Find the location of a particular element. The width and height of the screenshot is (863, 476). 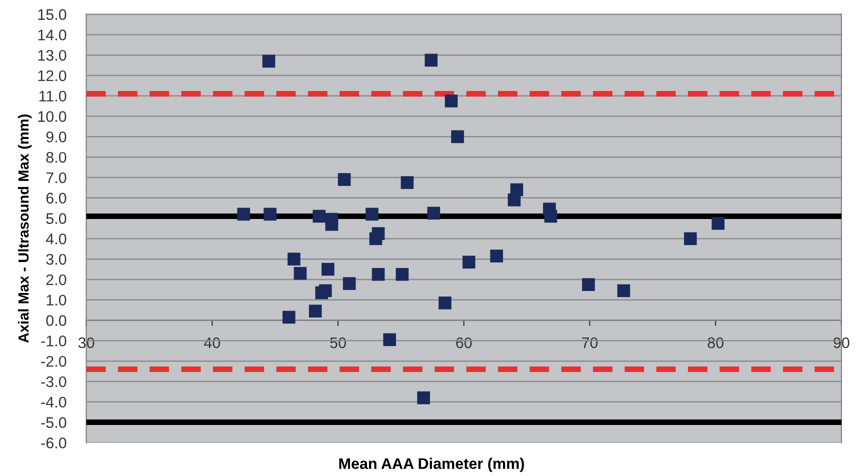

y-tick-label: 7.0 is located at coordinates (56, 178).